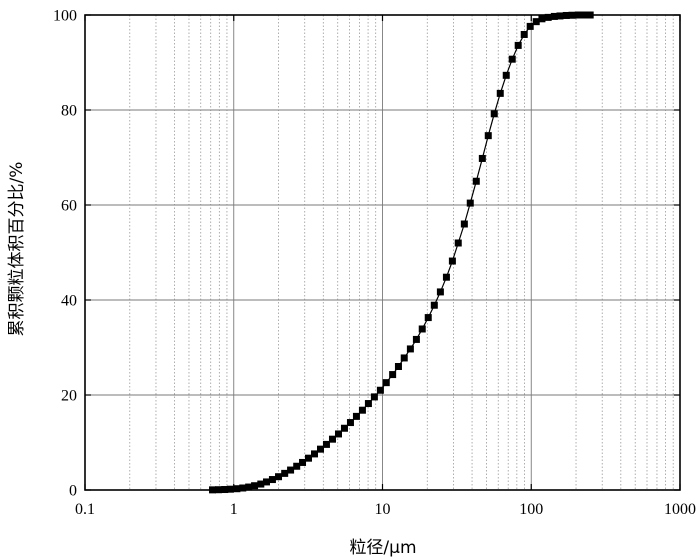 Image resolution: width=700 pixels, height=560 pixels. Describe the element at coordinates (65, 16) in the screenshot. I see `y-tick-label: 100` at that location.